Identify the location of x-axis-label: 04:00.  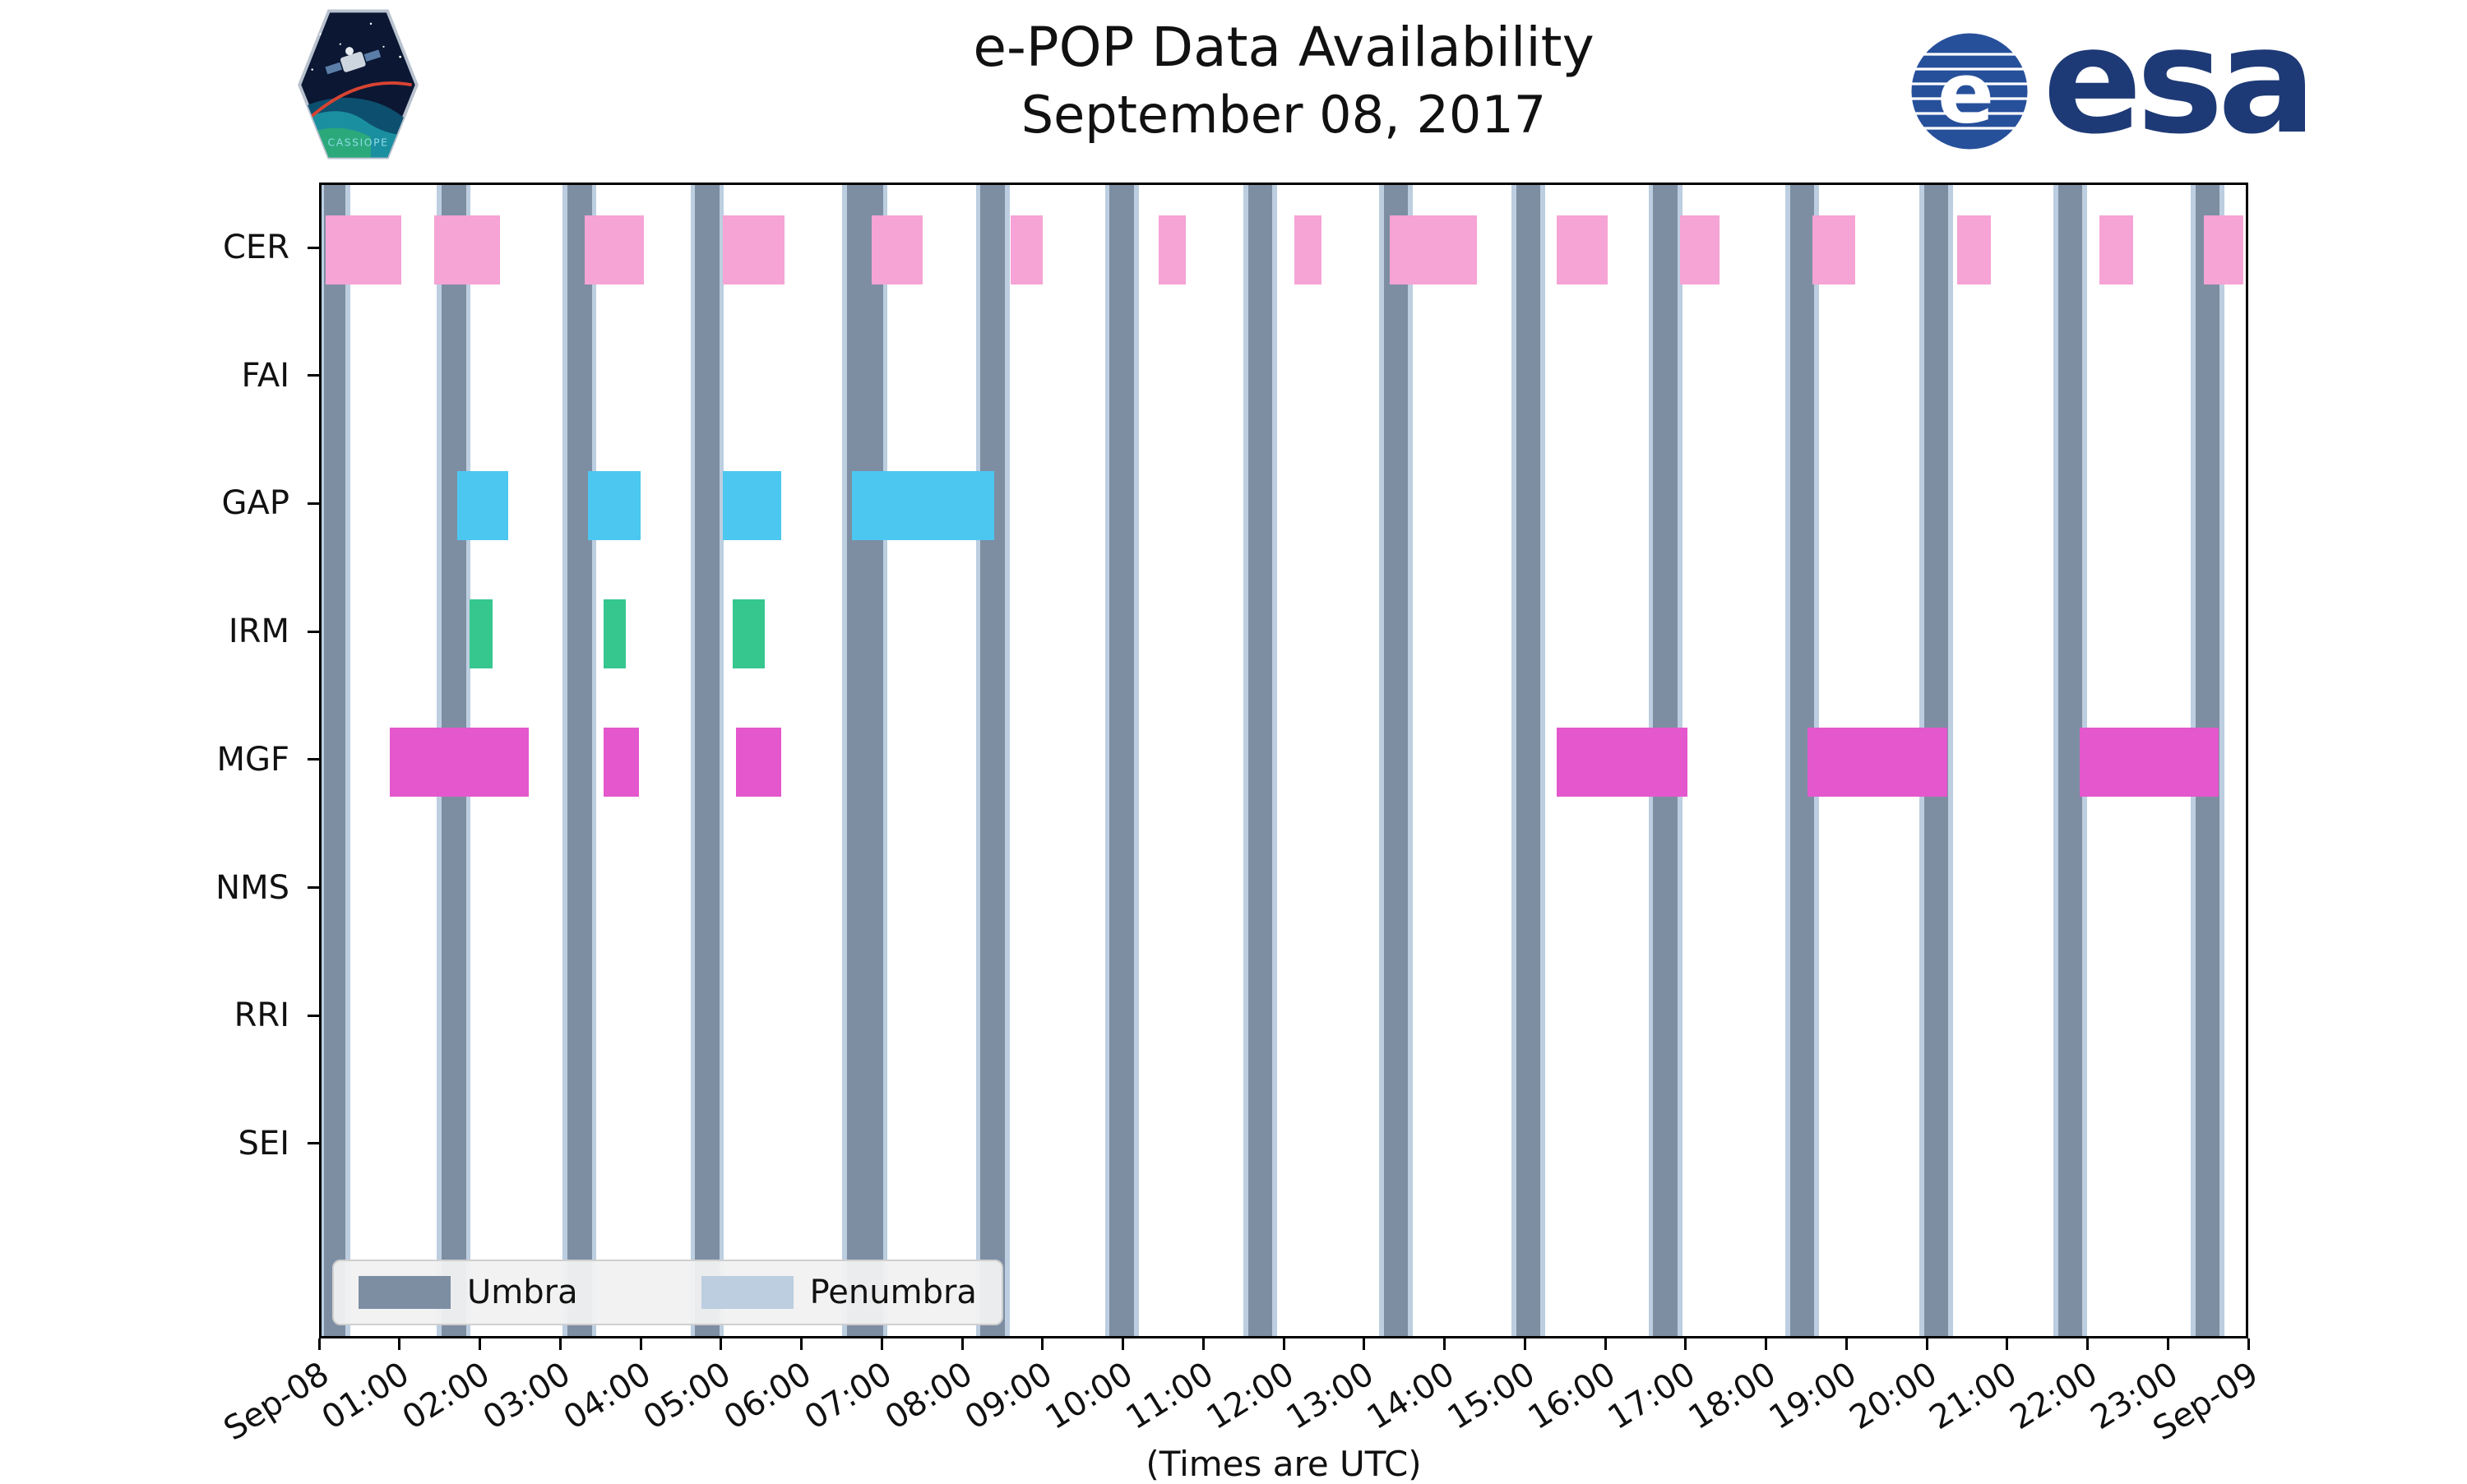
(607, 1397).